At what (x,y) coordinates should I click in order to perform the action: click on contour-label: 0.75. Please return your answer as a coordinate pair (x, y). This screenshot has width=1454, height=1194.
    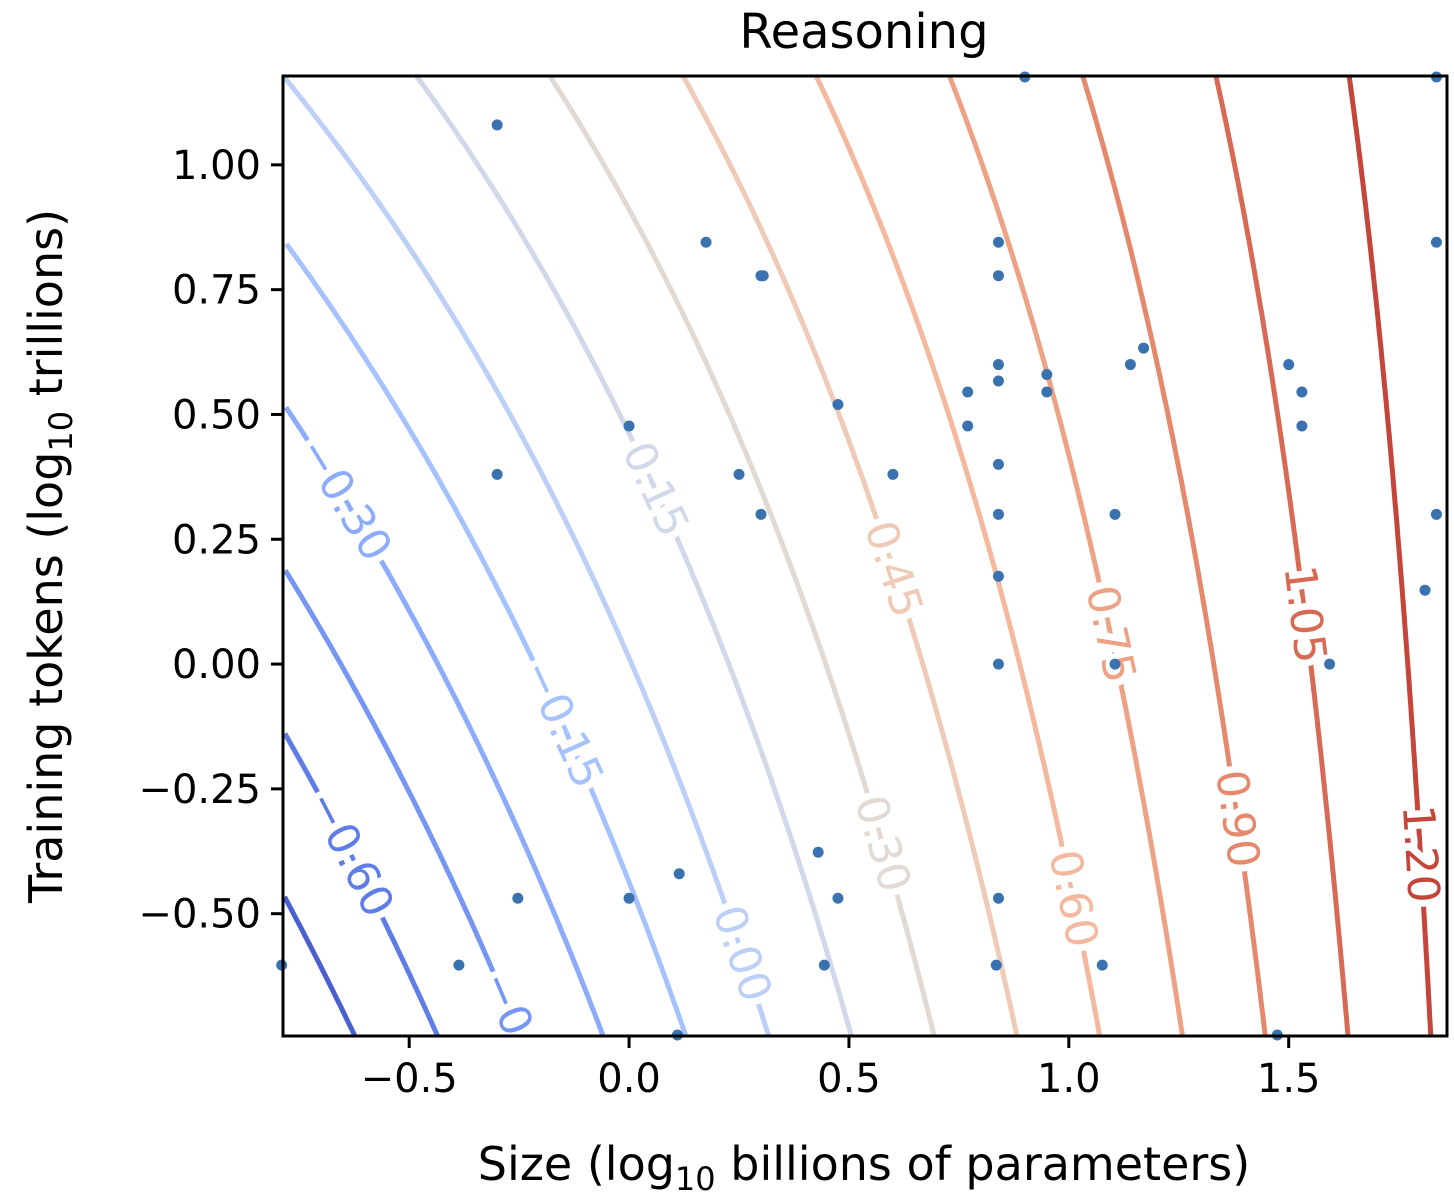
    Looking at the image, I should click on (1110, 634).